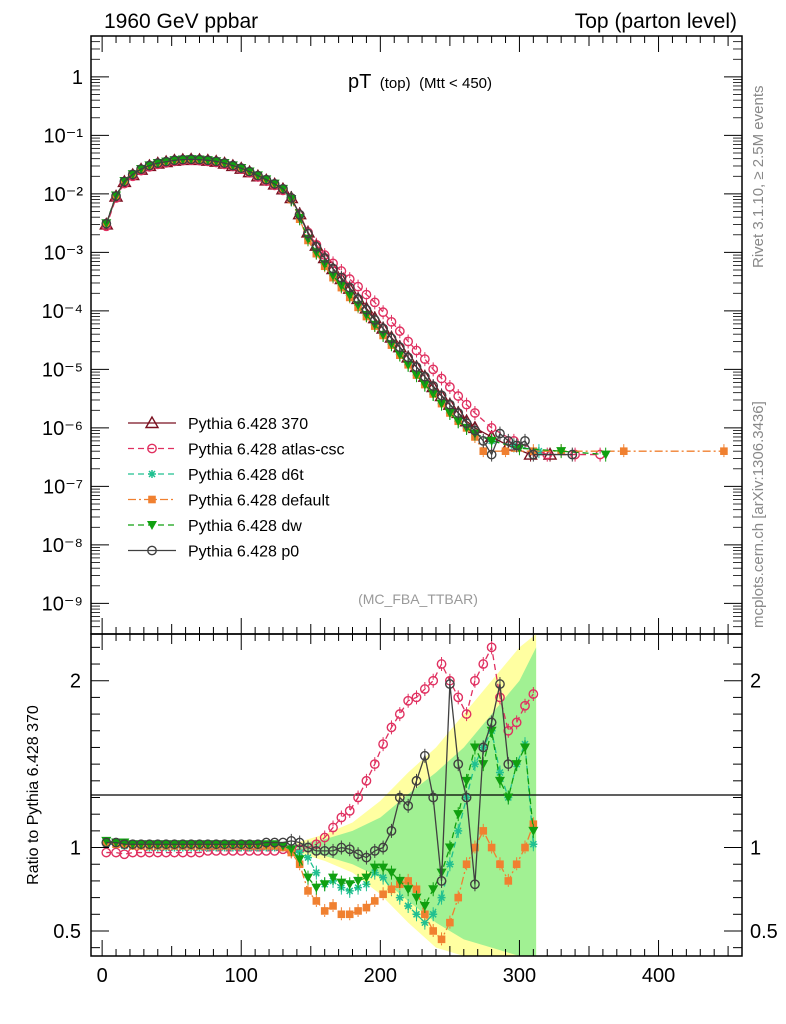  Describe the element at coordinates (519, 976) in the screenshot. I see `x-tick-label: 300` at that location.